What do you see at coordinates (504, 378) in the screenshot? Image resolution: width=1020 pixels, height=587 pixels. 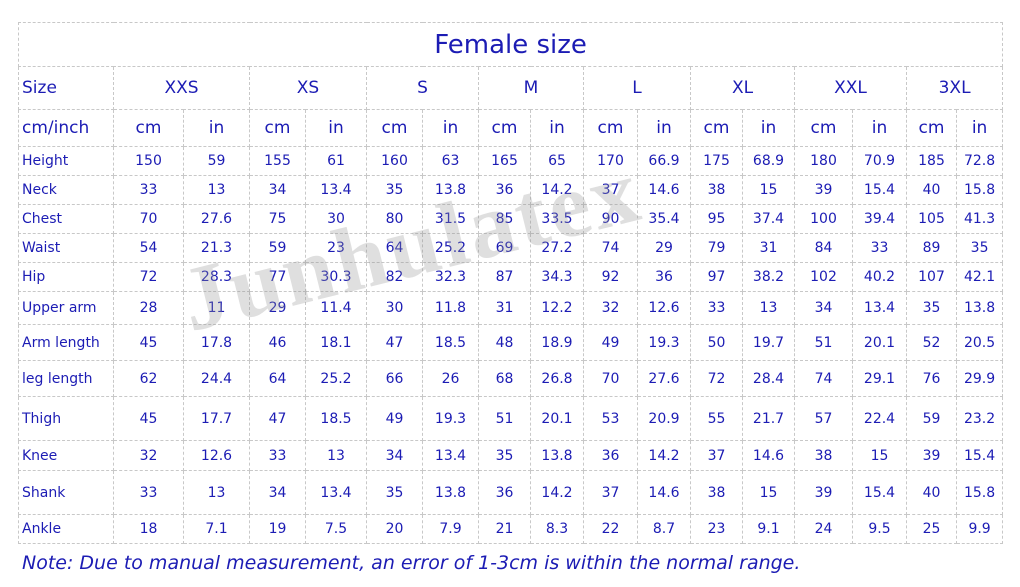 I see `measurement: 68` at bounding box center [504, 378].